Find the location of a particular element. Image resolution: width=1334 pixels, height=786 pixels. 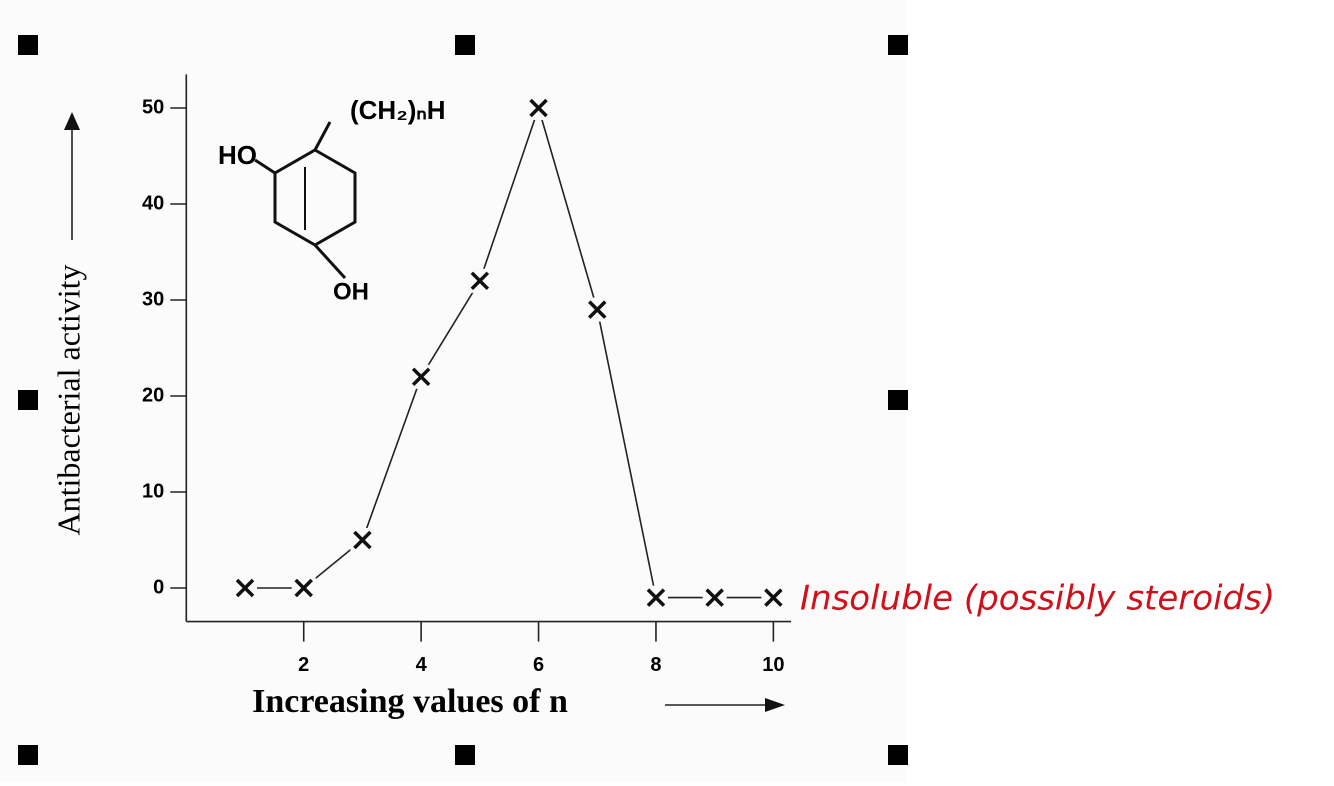

y-tick-label: 20 is located at coordinates (153, 395).